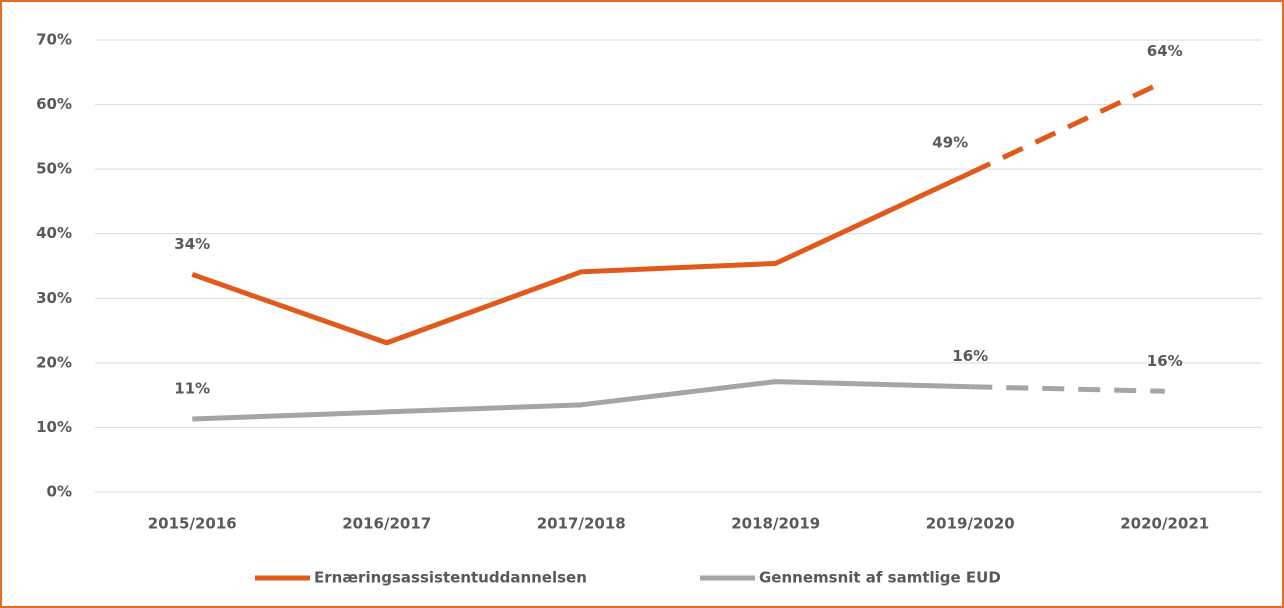 Image resolution: width=1284 pixels, height=608 pixels. Describe the element at coordinates (1164, 524) in the screenshot. I see `x-tick-label: 2020/2021` at that location.